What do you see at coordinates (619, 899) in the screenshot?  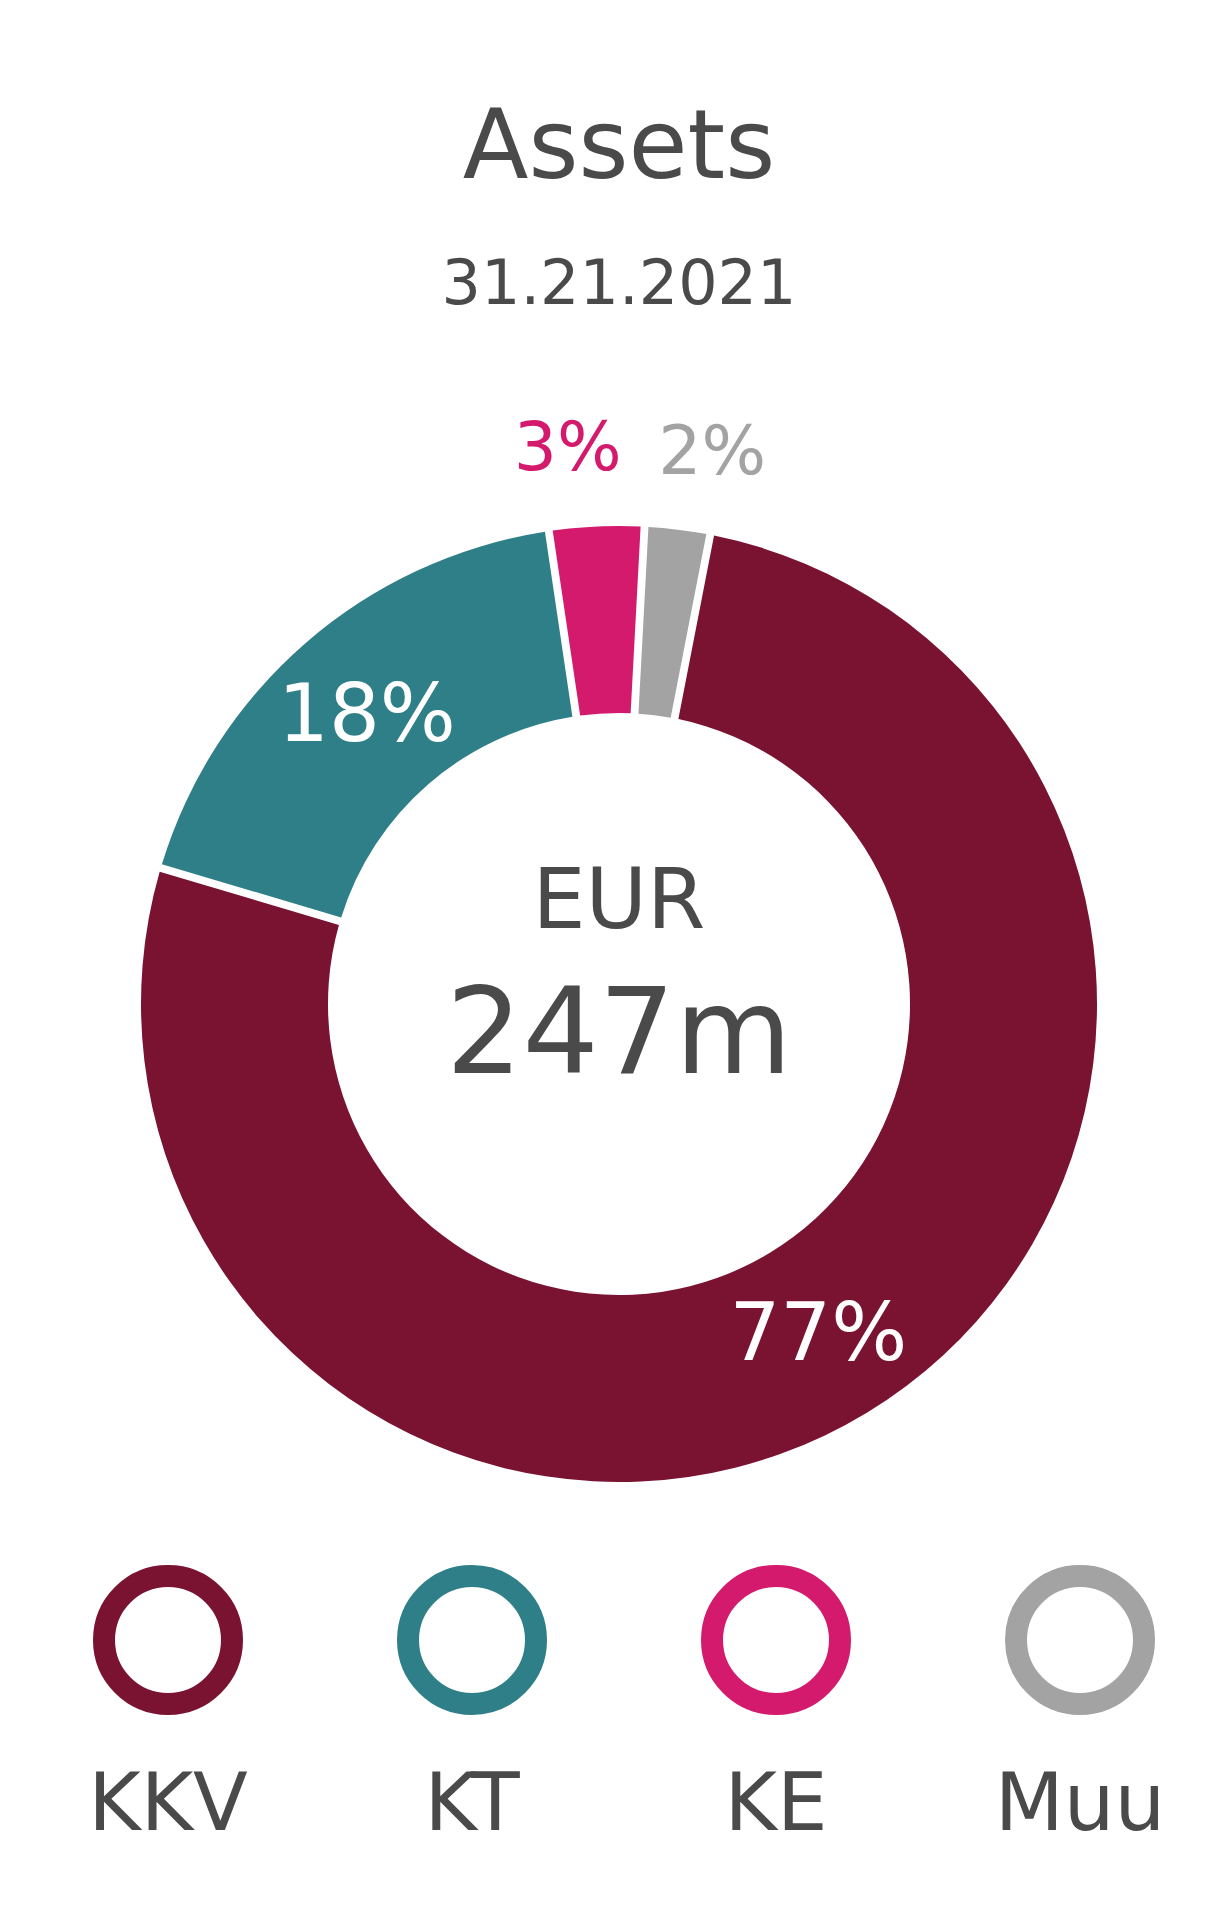 I see `text: EUR` at bounding box center [619, 899].